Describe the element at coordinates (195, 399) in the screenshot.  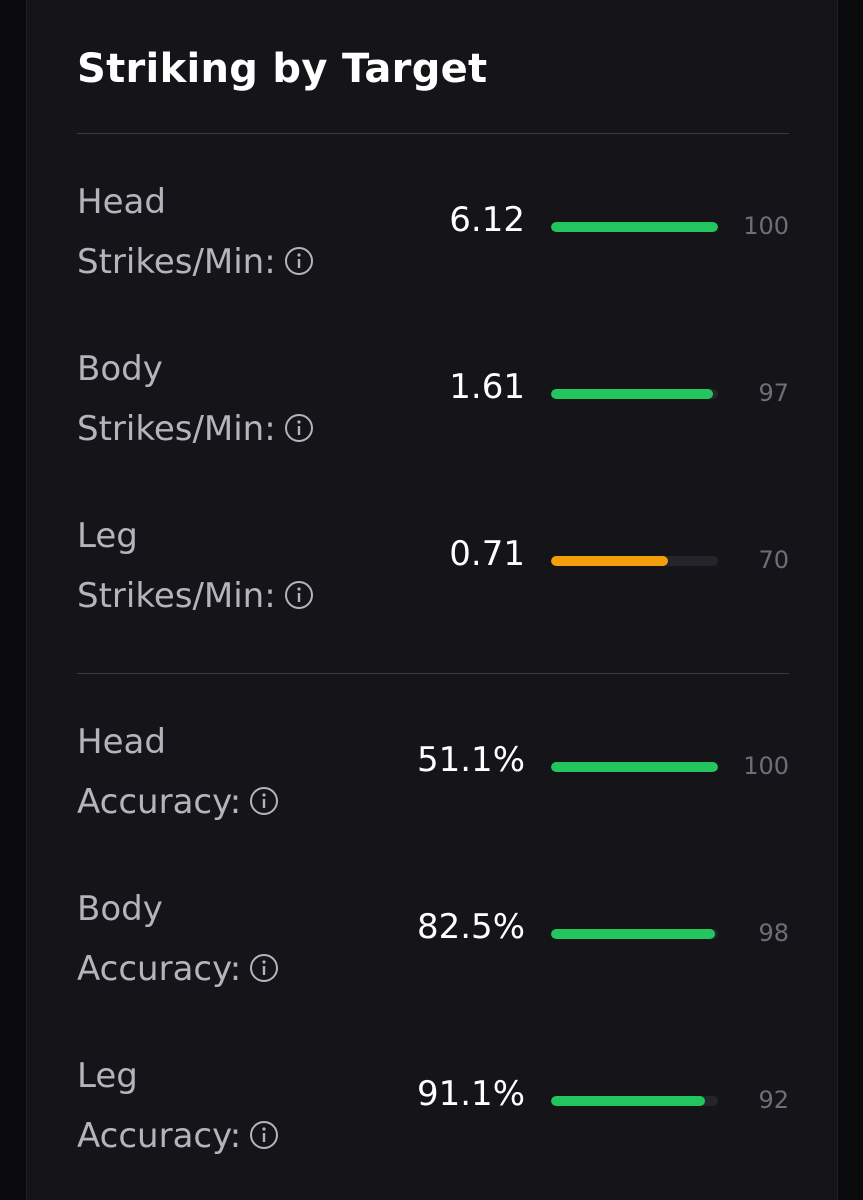
I see `stat-label: Body Strikes/Min:` at that location.